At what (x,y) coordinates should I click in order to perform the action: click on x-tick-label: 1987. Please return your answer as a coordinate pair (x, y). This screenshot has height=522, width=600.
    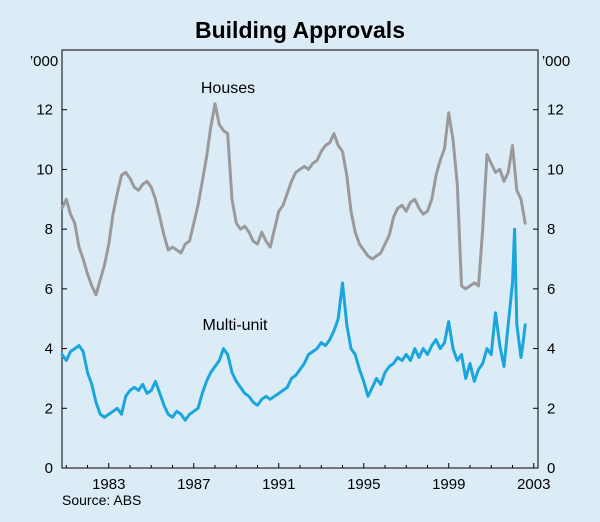
    Looking at the image, I should click on (193, 484).